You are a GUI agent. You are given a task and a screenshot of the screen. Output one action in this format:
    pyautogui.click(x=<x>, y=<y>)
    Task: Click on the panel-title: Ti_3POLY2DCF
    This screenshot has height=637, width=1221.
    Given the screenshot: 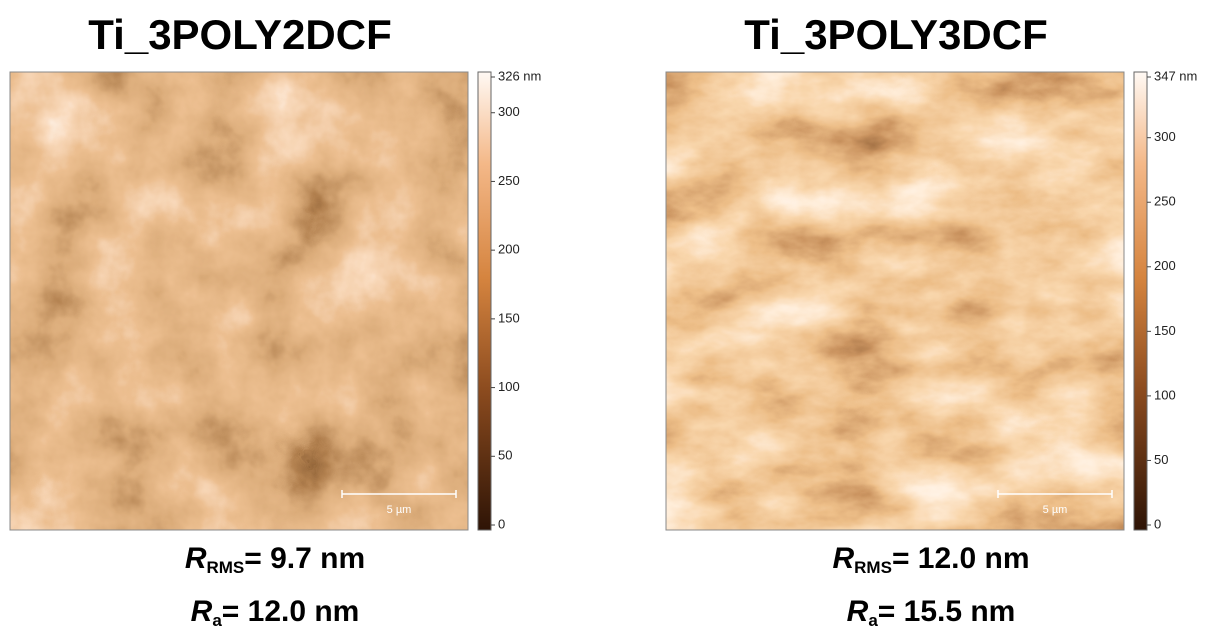 What is the action you would take?
    pyautogui.click(x=239, y=34)
    